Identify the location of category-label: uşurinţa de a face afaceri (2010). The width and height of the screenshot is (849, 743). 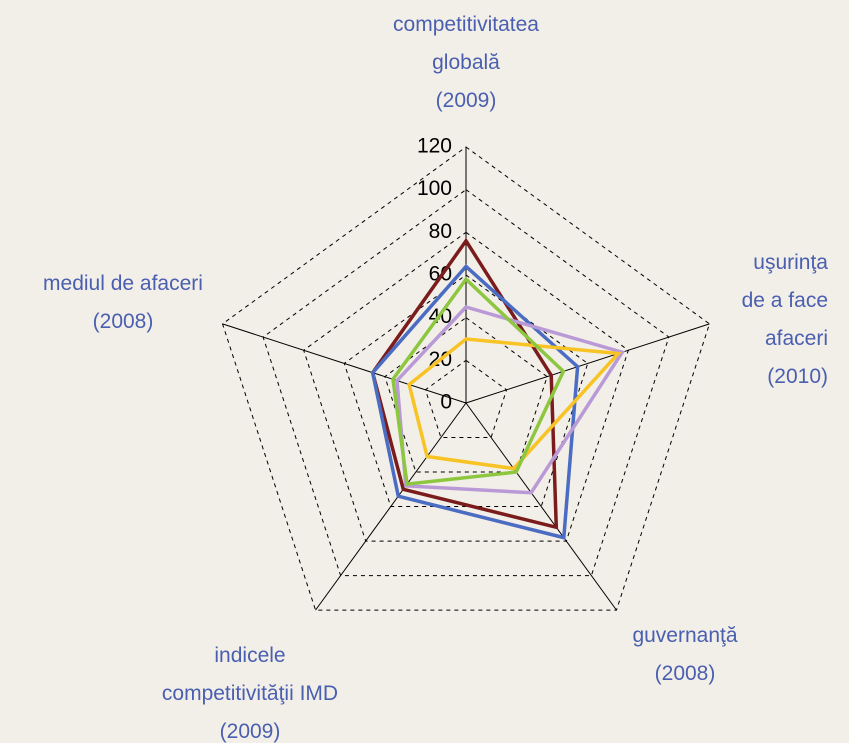
(784, 319).